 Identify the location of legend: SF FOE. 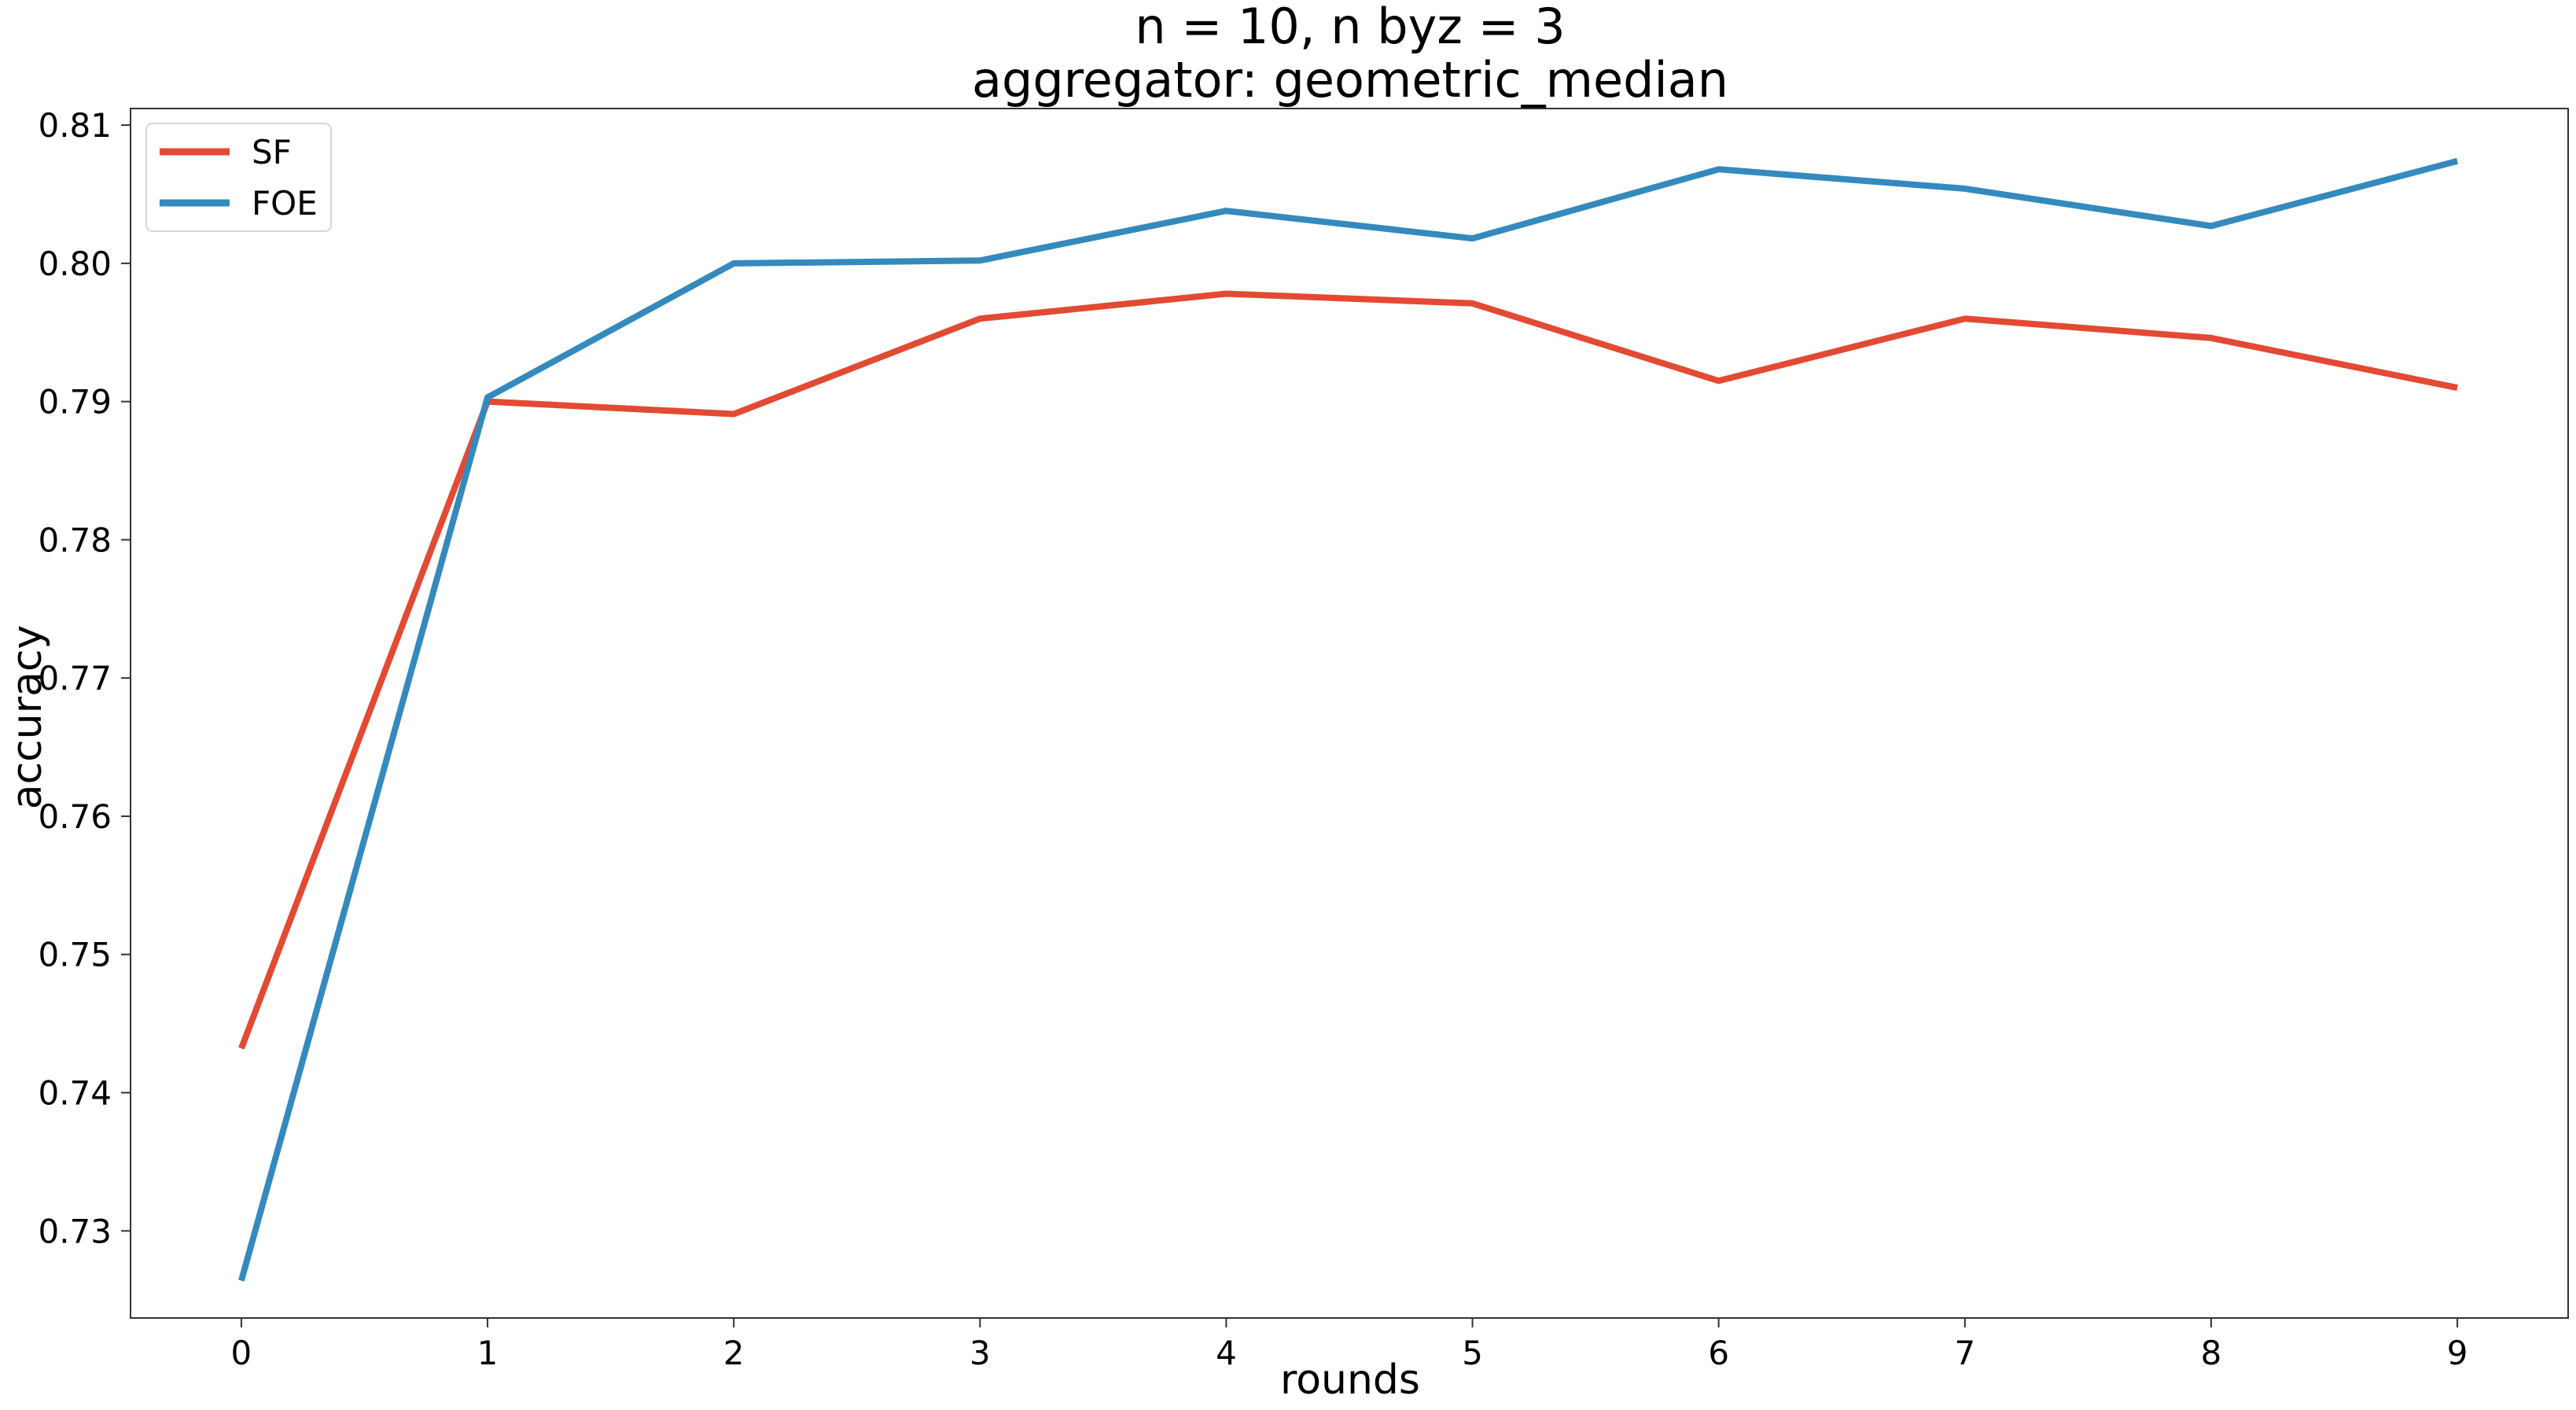
(239, 178).